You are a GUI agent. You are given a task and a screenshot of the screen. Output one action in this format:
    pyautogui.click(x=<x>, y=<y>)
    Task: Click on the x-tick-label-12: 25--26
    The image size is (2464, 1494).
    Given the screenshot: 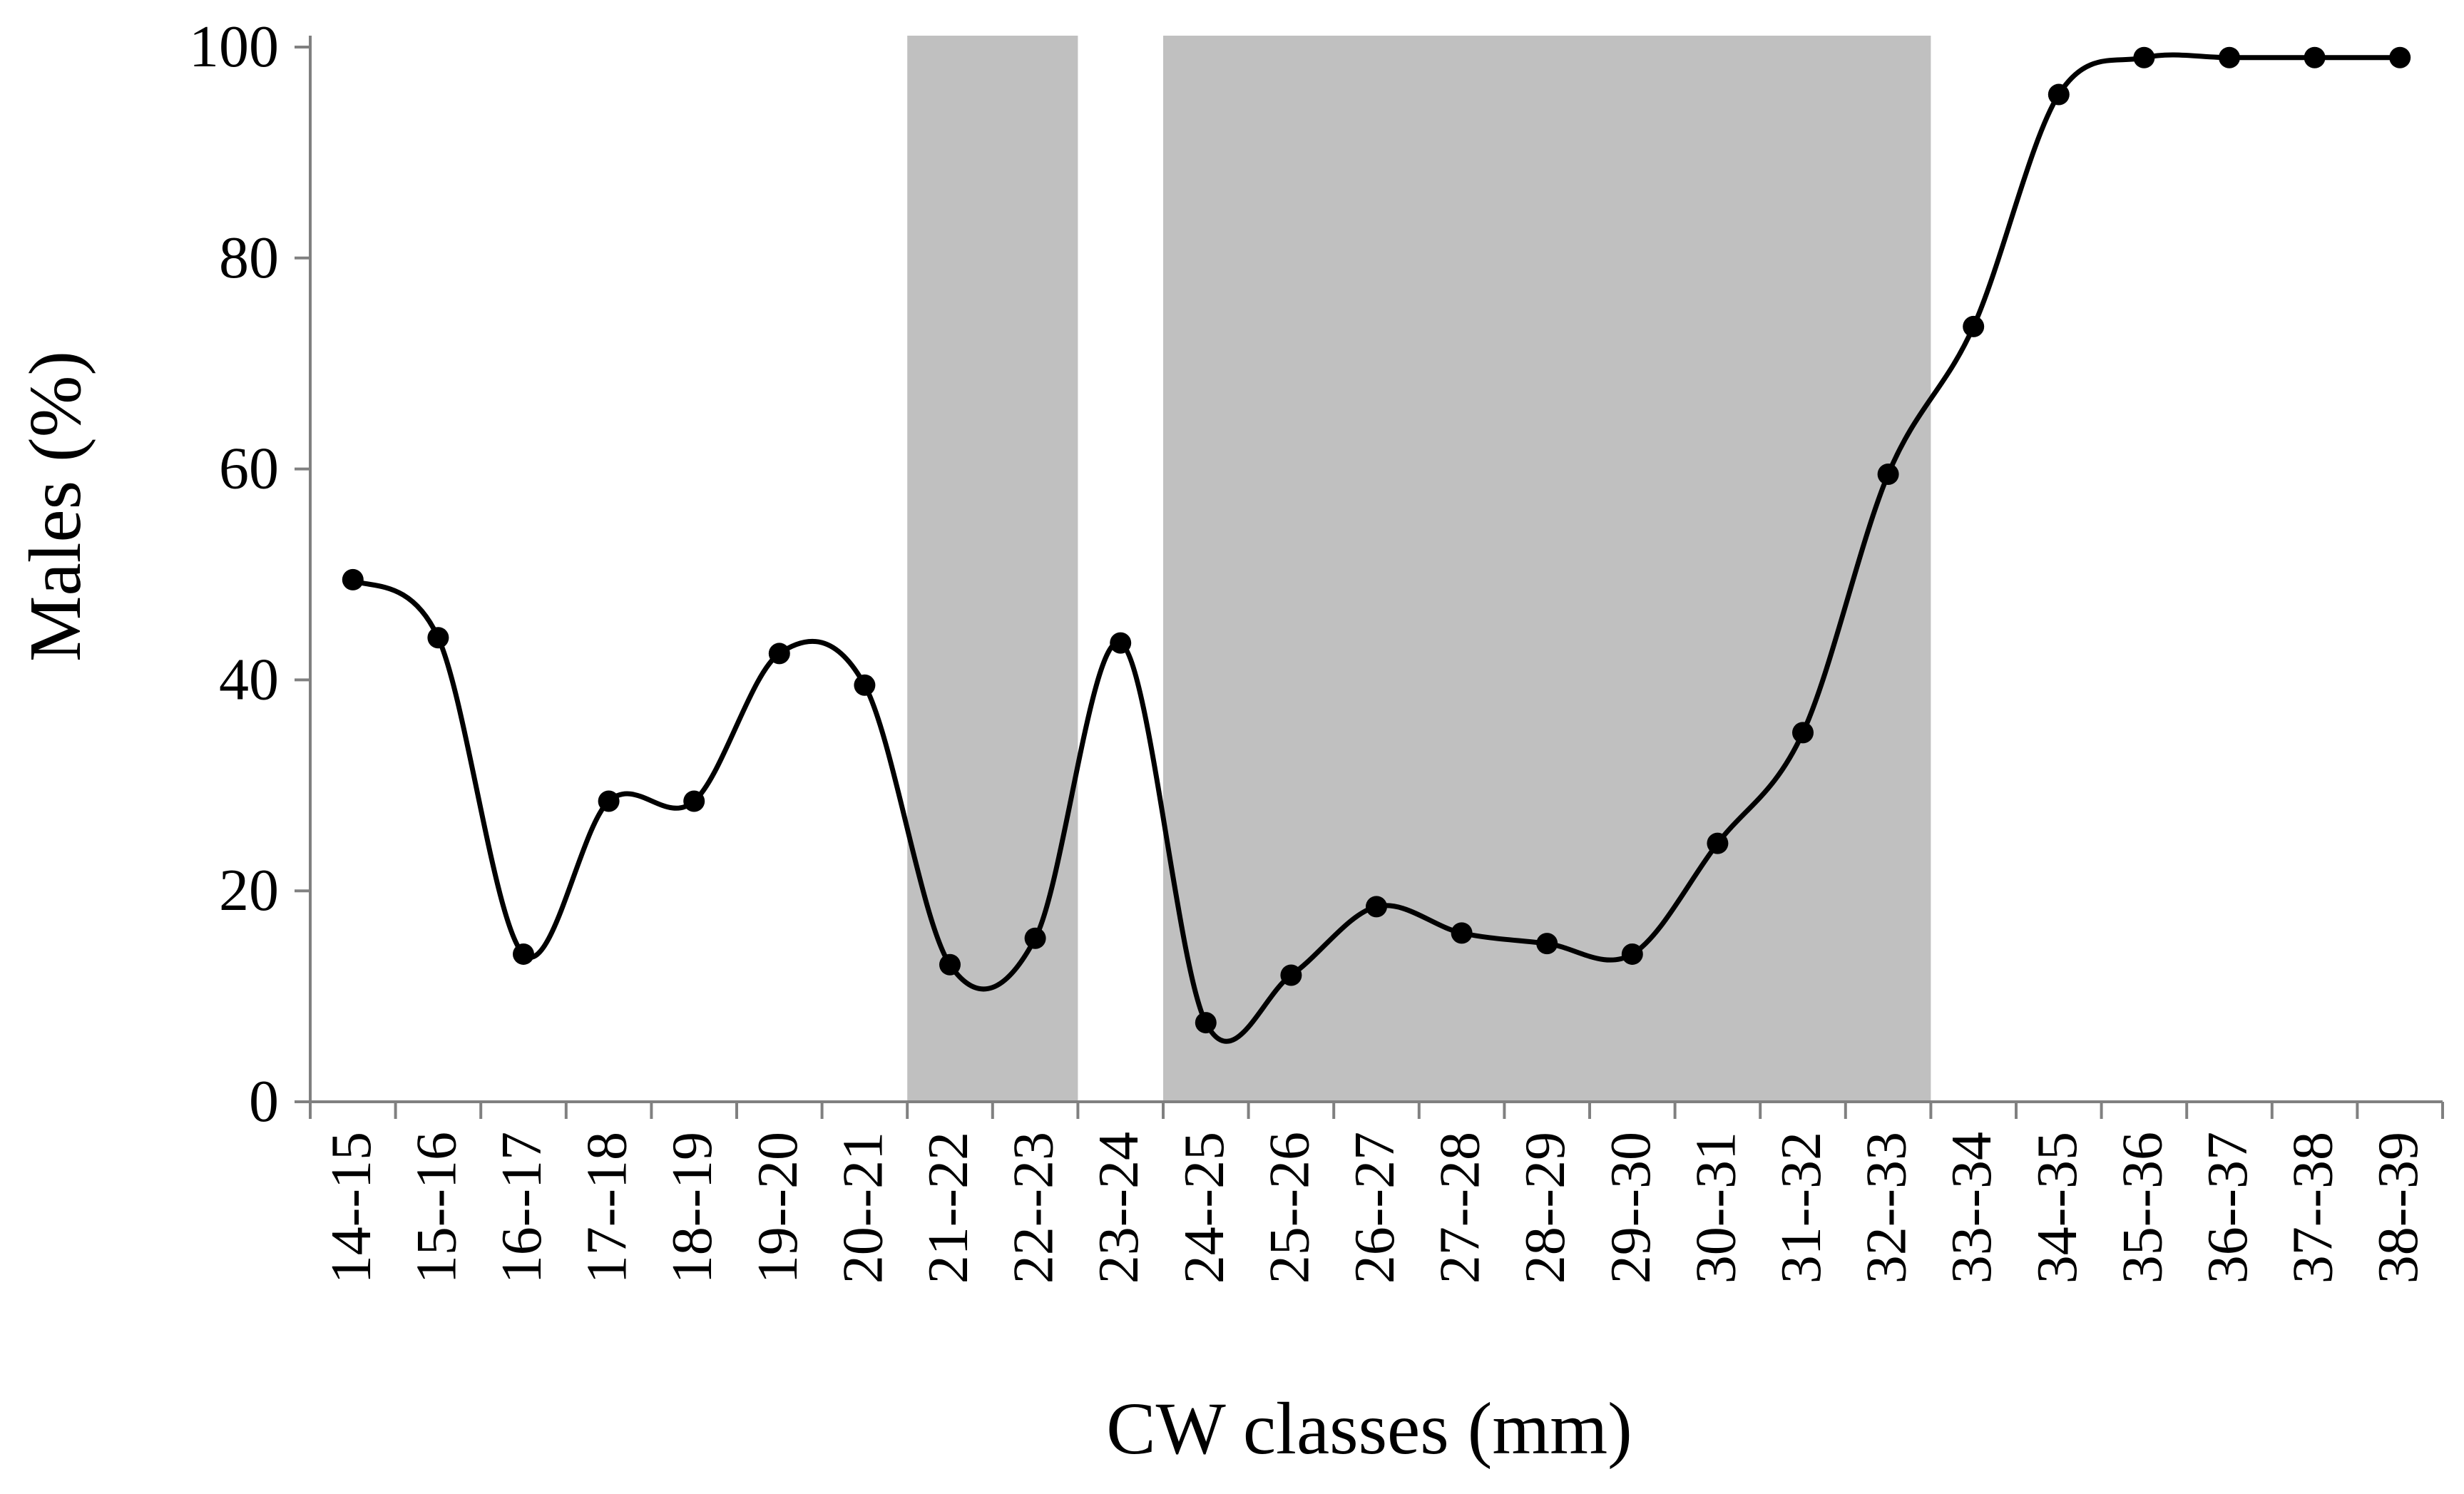 What is the action you would take?
    pyautogui.click(x=1290, y=1208)
    